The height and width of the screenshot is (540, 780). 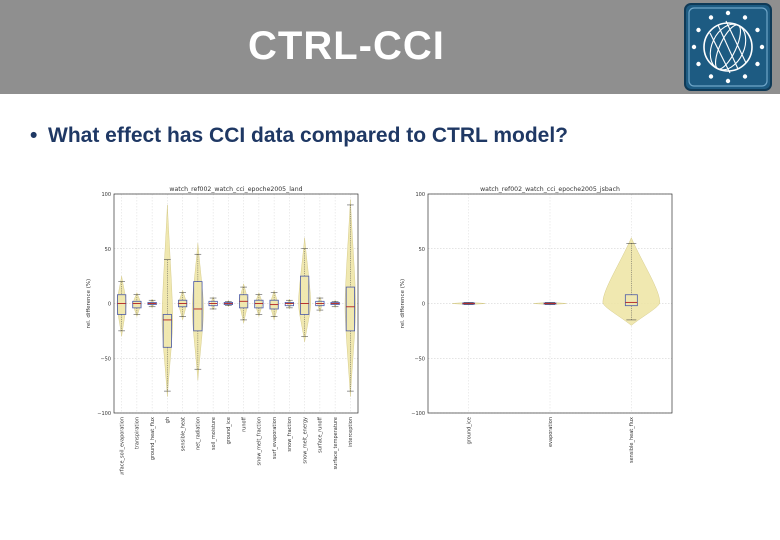 What do you see at coordinates (336, 443) in the screenshot?
I see `x-tick-label: surface_temperature` at bounding box center [336, 443].